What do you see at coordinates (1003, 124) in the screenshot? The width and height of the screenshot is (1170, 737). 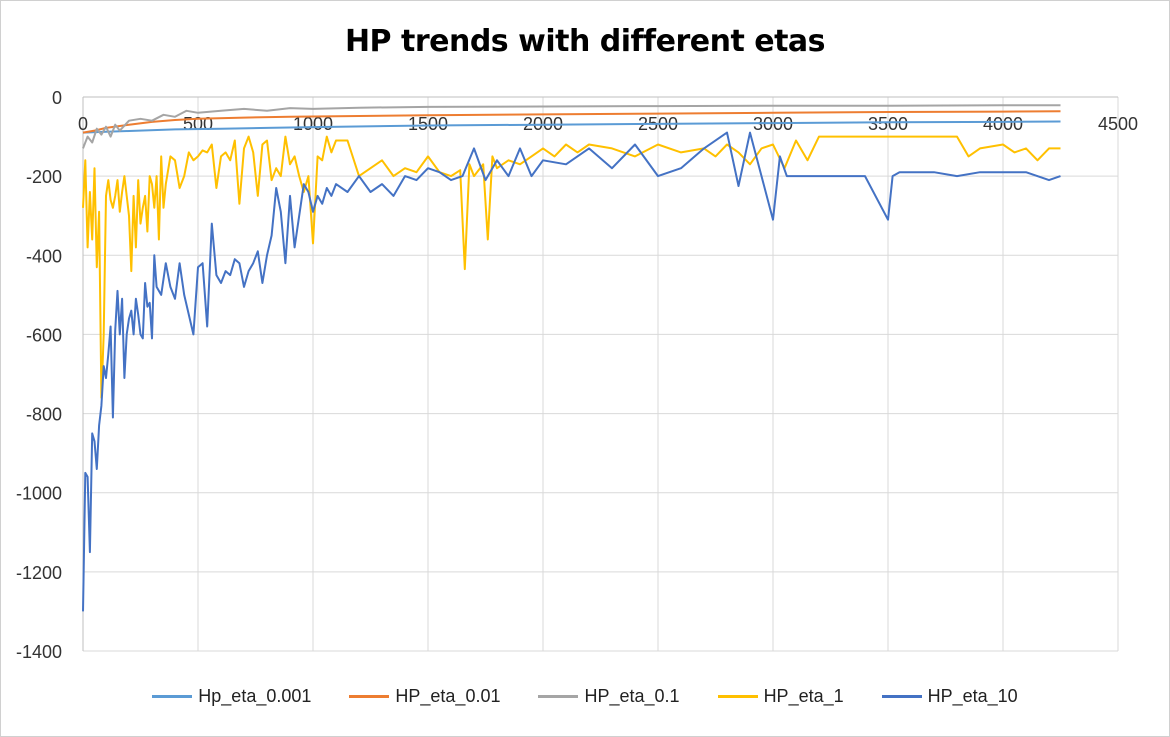 I see `x-tick-label: 4000` at bounding box center [1003, 124].